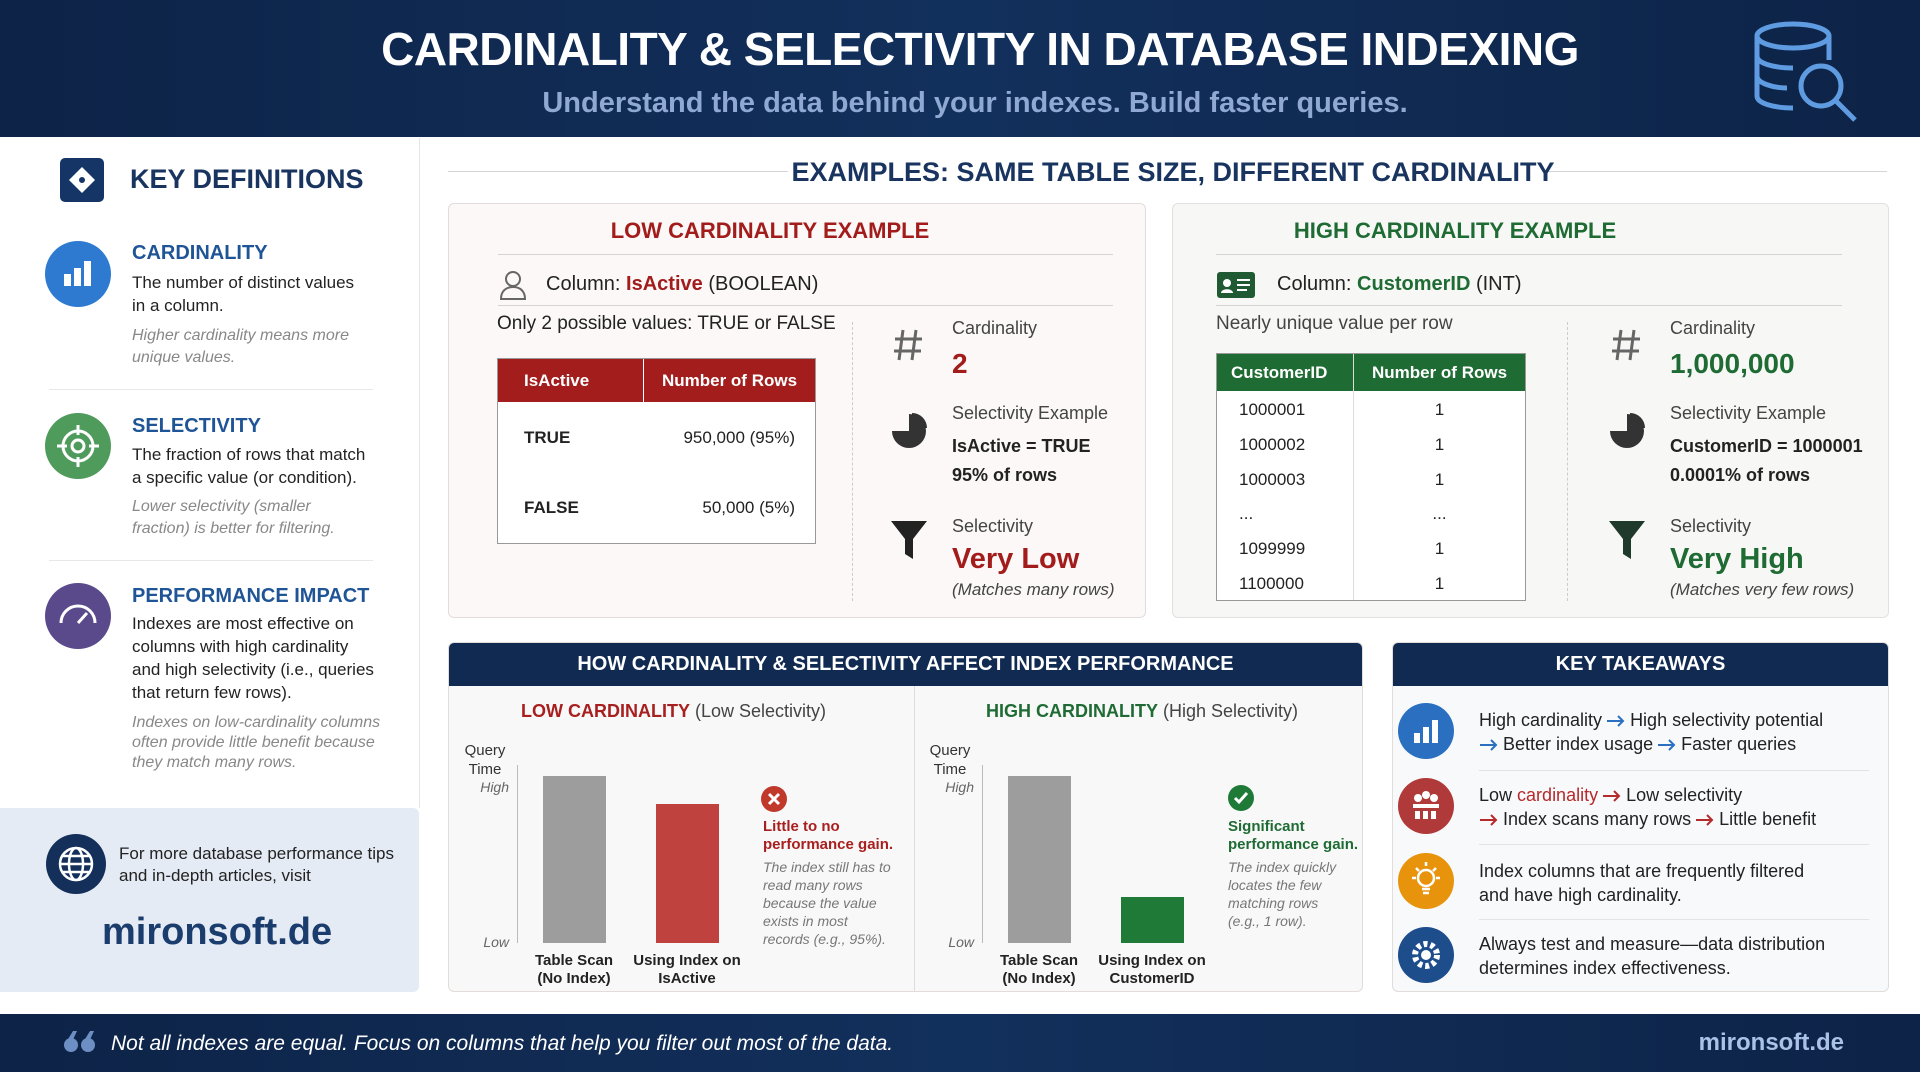 This screenshot has width=1920, height=1072. What do you see at coordinates (664, 284) in the screenshot?
I see `column-name: IsActive` at bounding box center [664, 284].